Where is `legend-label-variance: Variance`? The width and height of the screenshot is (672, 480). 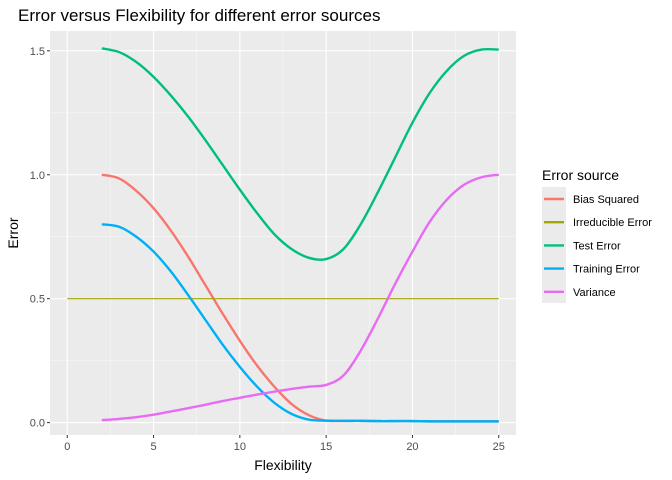
legend-label-variance: Variance is located at coordinates (594, 293).